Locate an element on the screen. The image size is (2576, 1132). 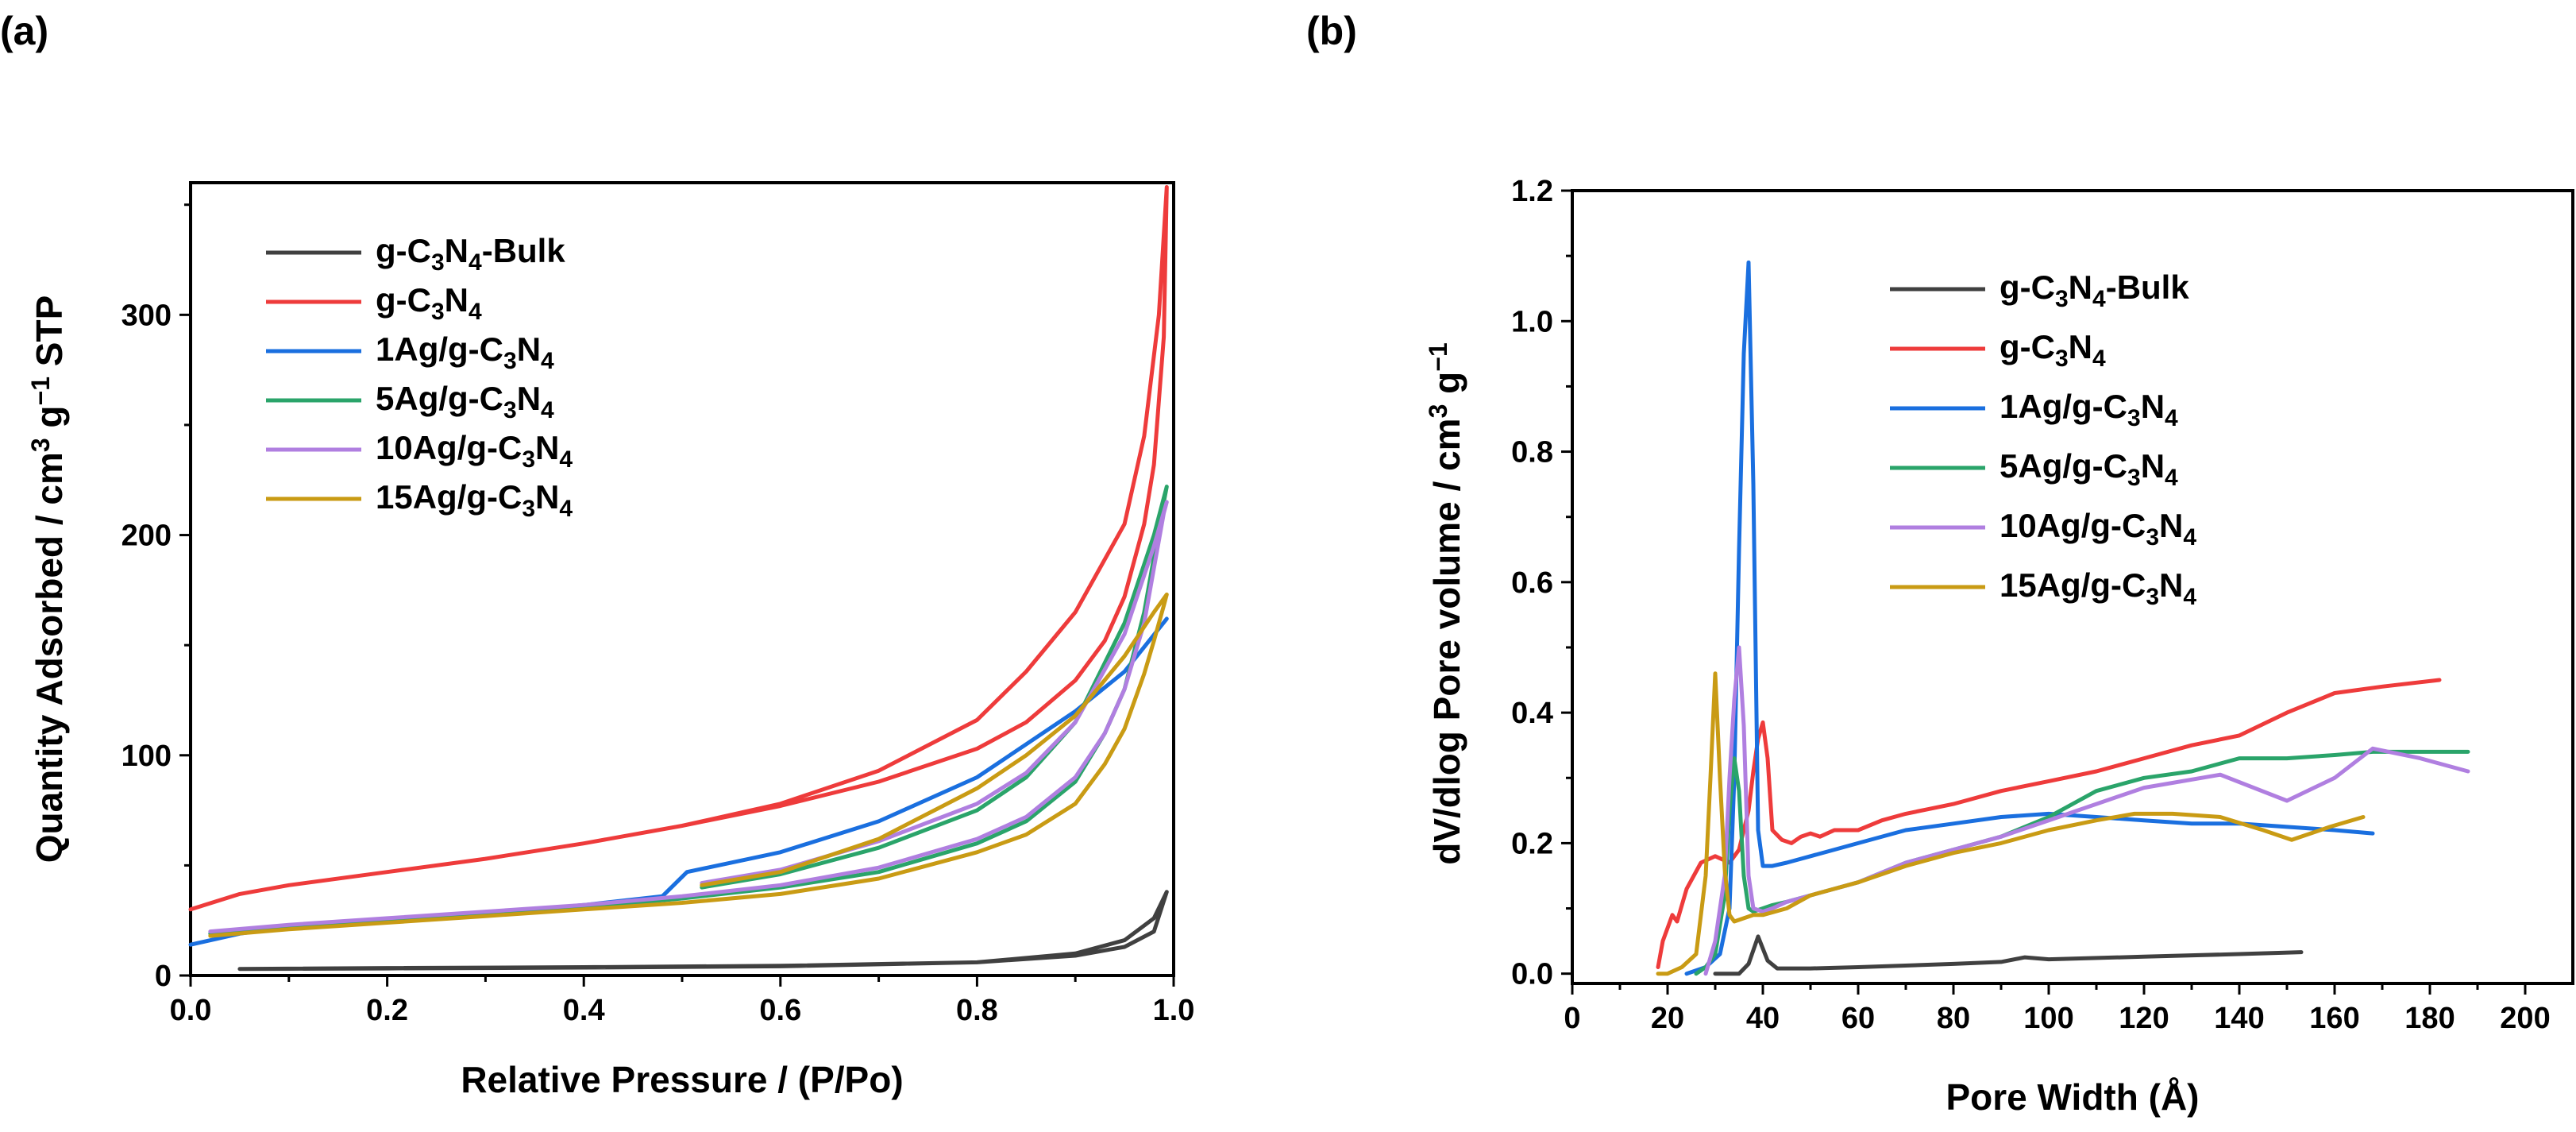
chart-b-x-tick-label: 20 is located at coordinates (1667, 1019).